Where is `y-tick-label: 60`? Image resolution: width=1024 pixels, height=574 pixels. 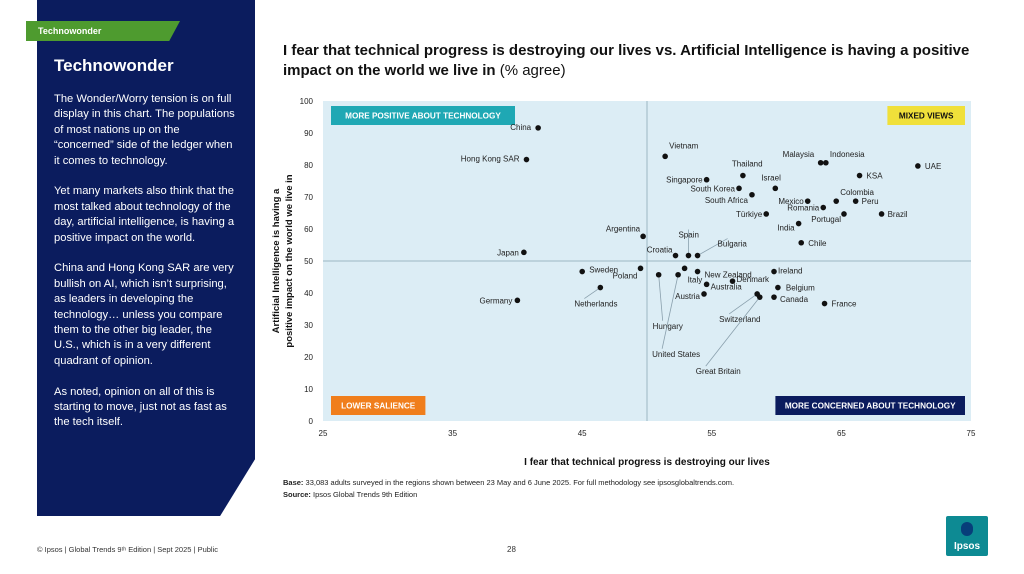
y-tick-label: 60 is located at coordinates (308, 229).